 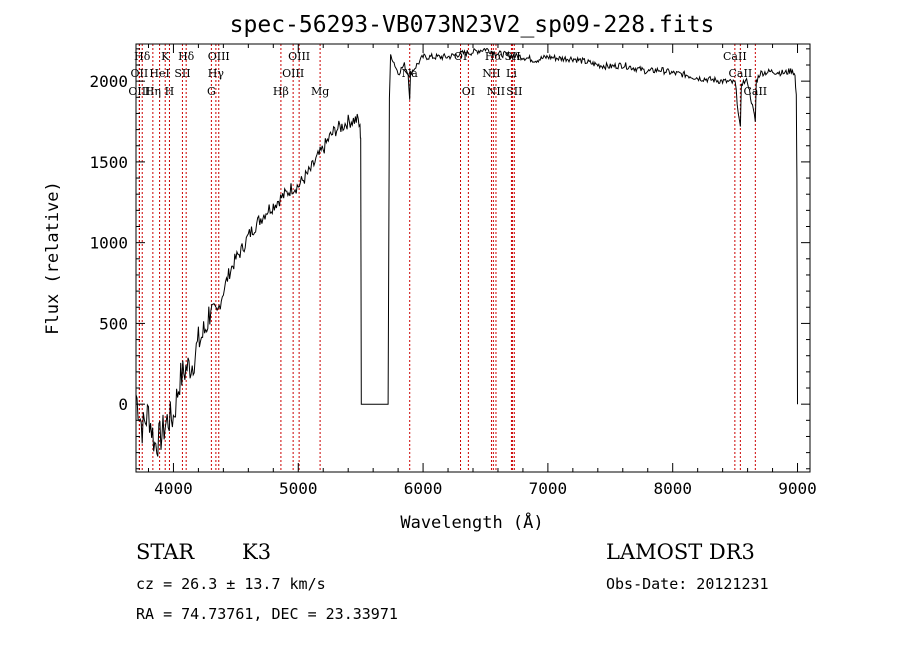 What do you see at coordinates (140, 73) in the screenshot?
I see `spectral-line-label: OII` at bounding box center [140, 73].